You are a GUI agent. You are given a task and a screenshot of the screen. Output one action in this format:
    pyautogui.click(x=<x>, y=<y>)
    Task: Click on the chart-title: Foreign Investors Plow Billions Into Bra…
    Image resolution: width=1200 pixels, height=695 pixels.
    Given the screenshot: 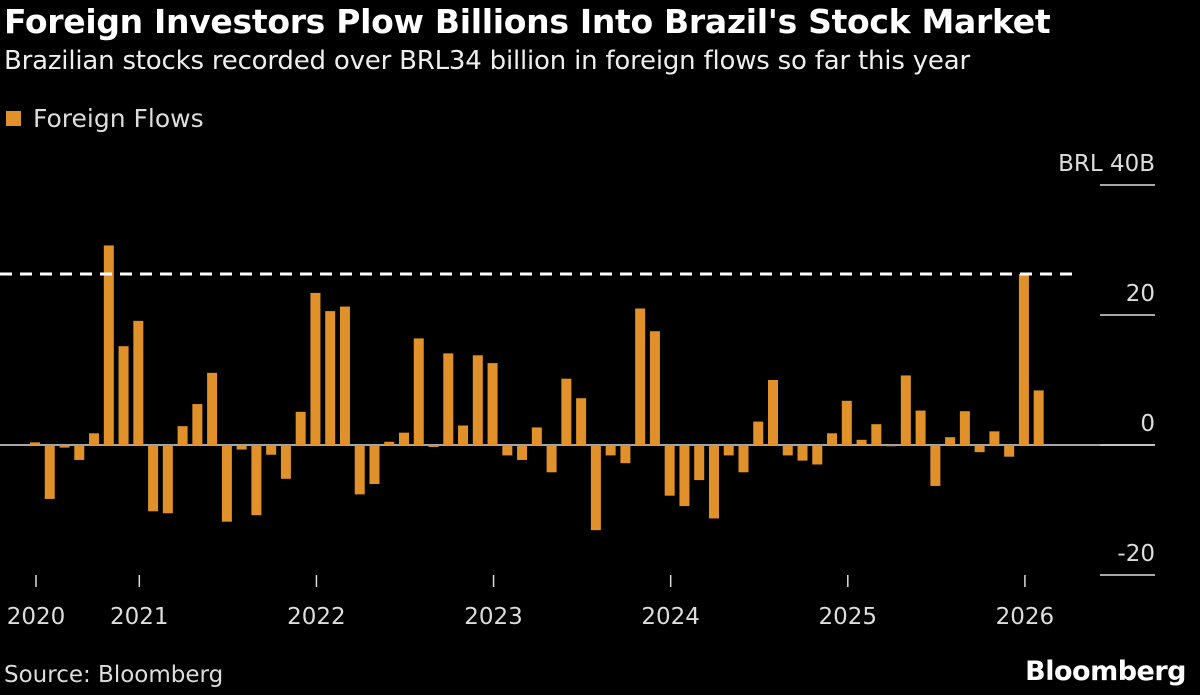 What is the action you would take?
    pyautogui.click(x=527, y=21)
    